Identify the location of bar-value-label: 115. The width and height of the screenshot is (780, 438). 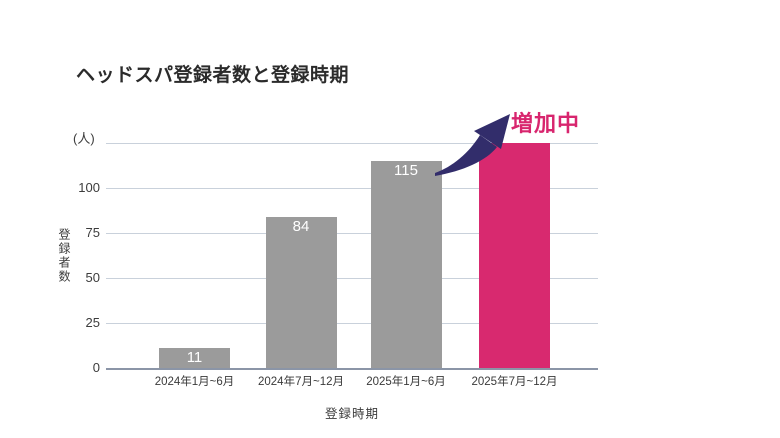
(406, 170).